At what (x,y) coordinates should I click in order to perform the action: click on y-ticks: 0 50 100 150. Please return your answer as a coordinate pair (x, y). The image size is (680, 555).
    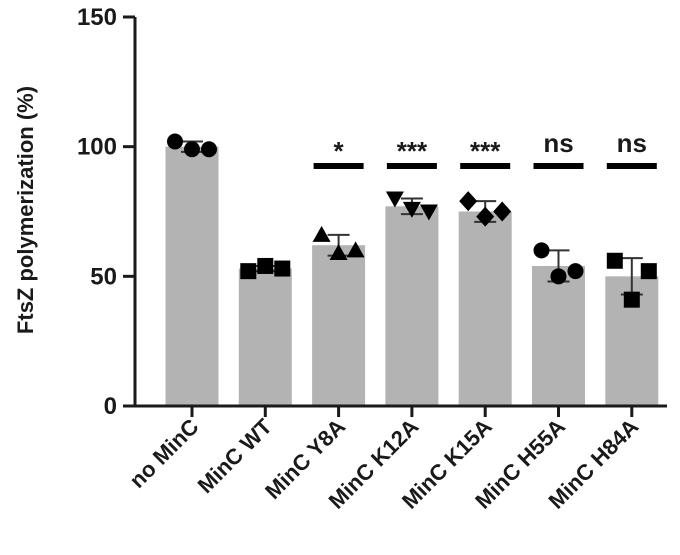
    Looking at the image, I should click on (106, 212).